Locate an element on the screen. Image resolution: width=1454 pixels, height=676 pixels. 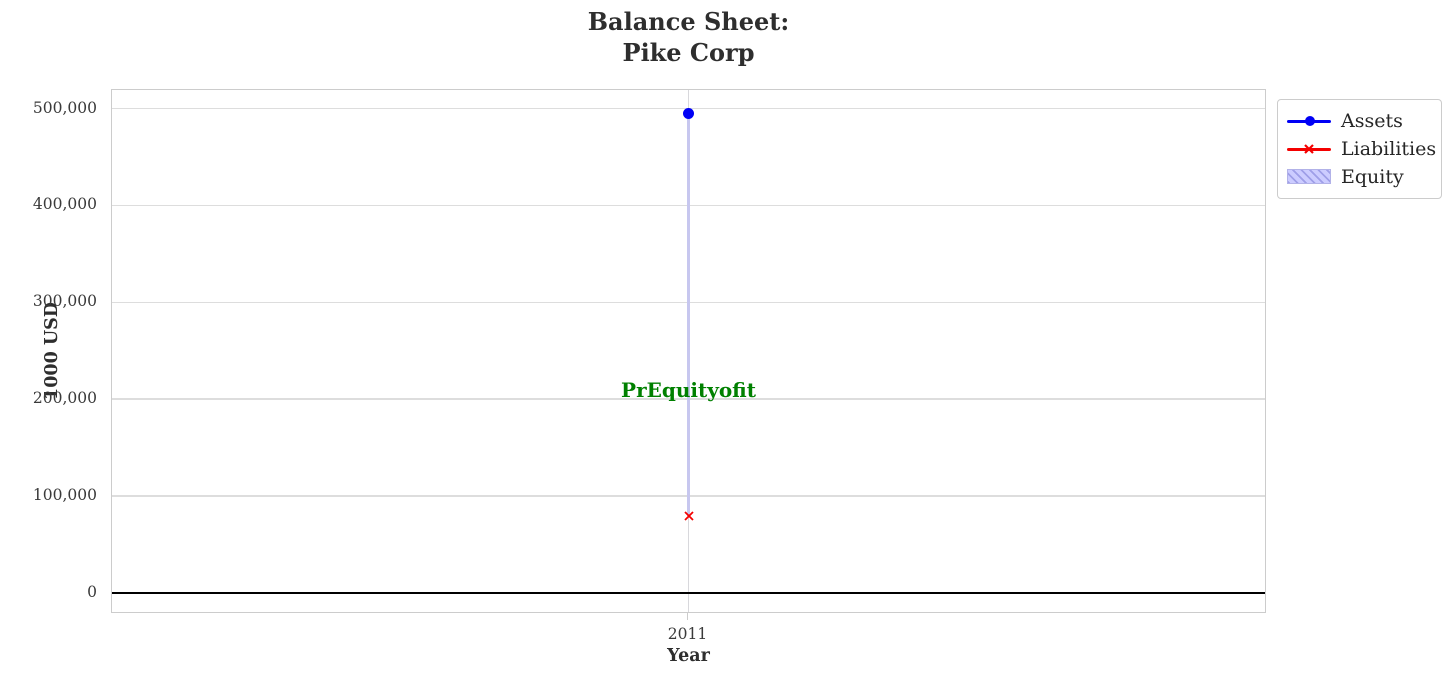
equity-band is located at coordinates (688, 315).